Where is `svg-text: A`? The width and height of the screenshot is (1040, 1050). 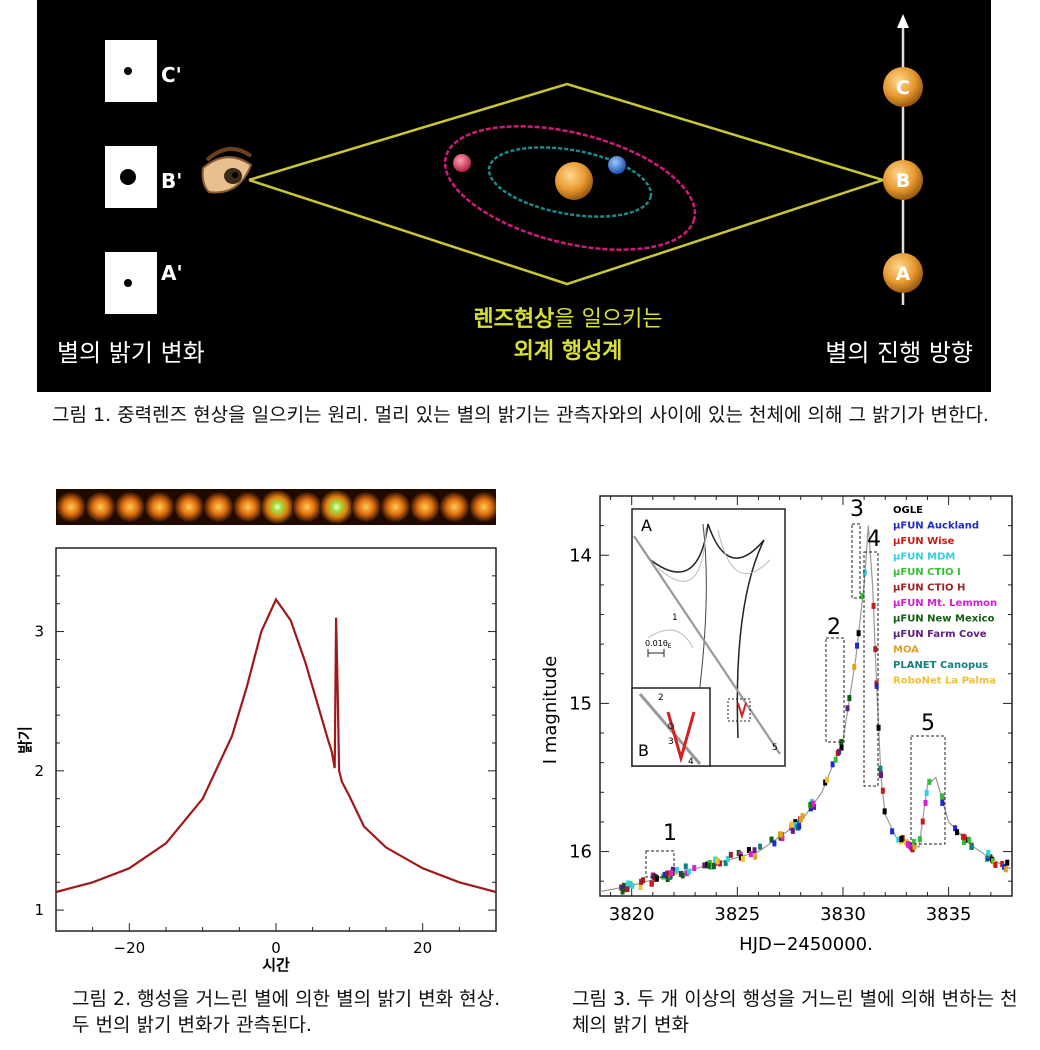
svg-text: A is located at coordinates (903, 274).